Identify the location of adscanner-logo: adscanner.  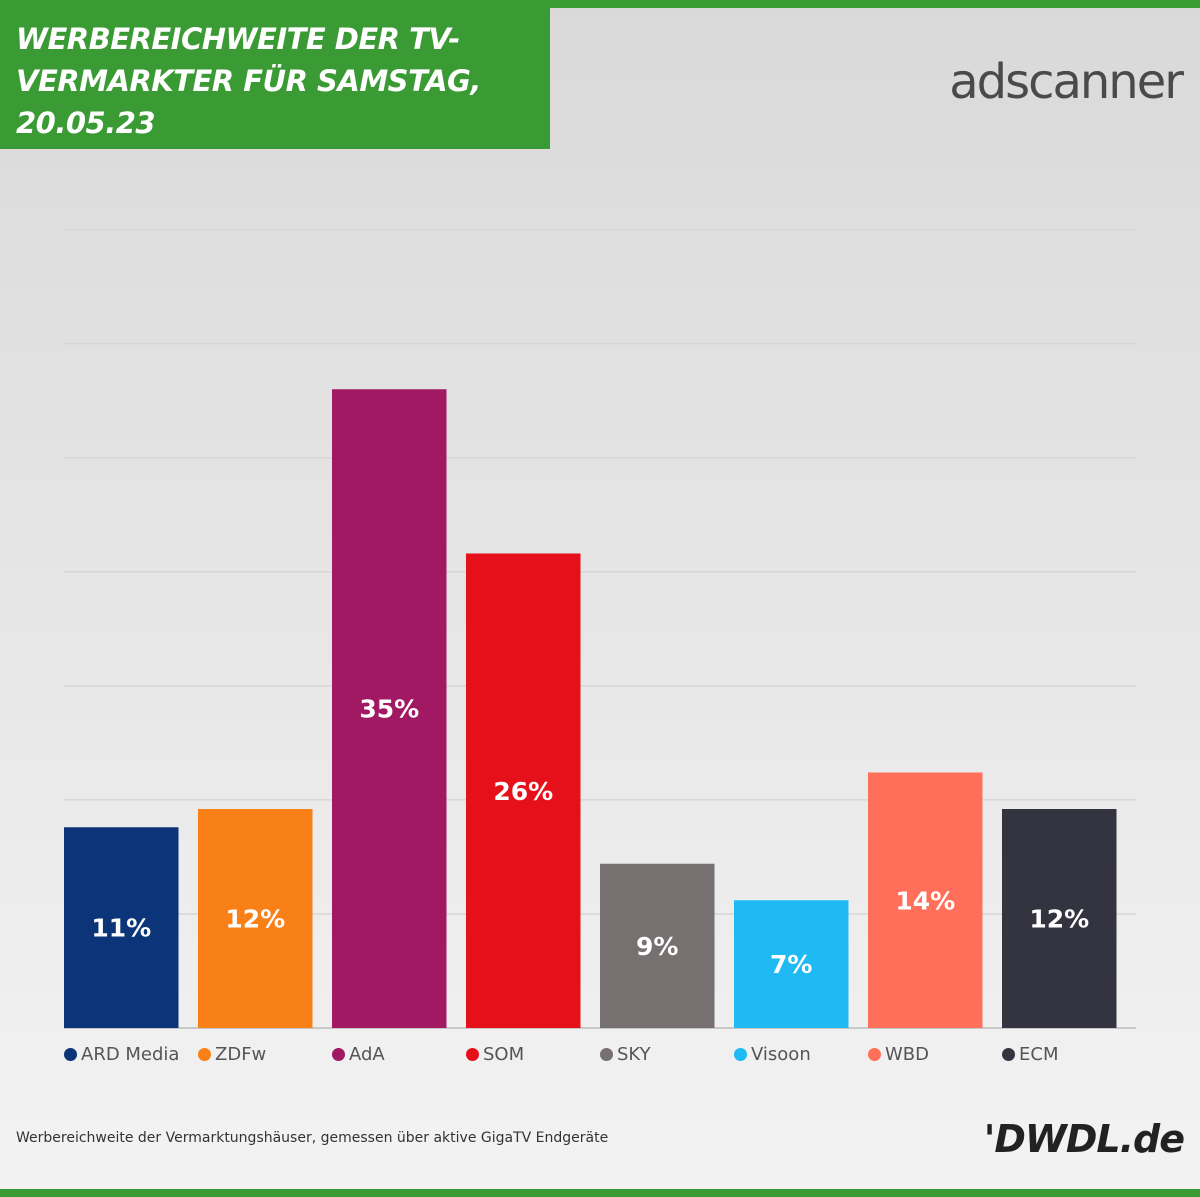
(1066, 82).